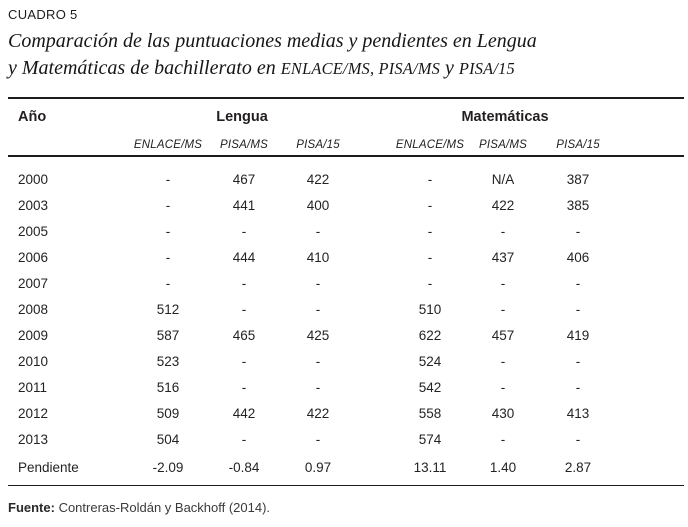 Image resolution: width=688 pixels, height=527 pixels. I want to click on value-cell: 574, so click(430, 439).